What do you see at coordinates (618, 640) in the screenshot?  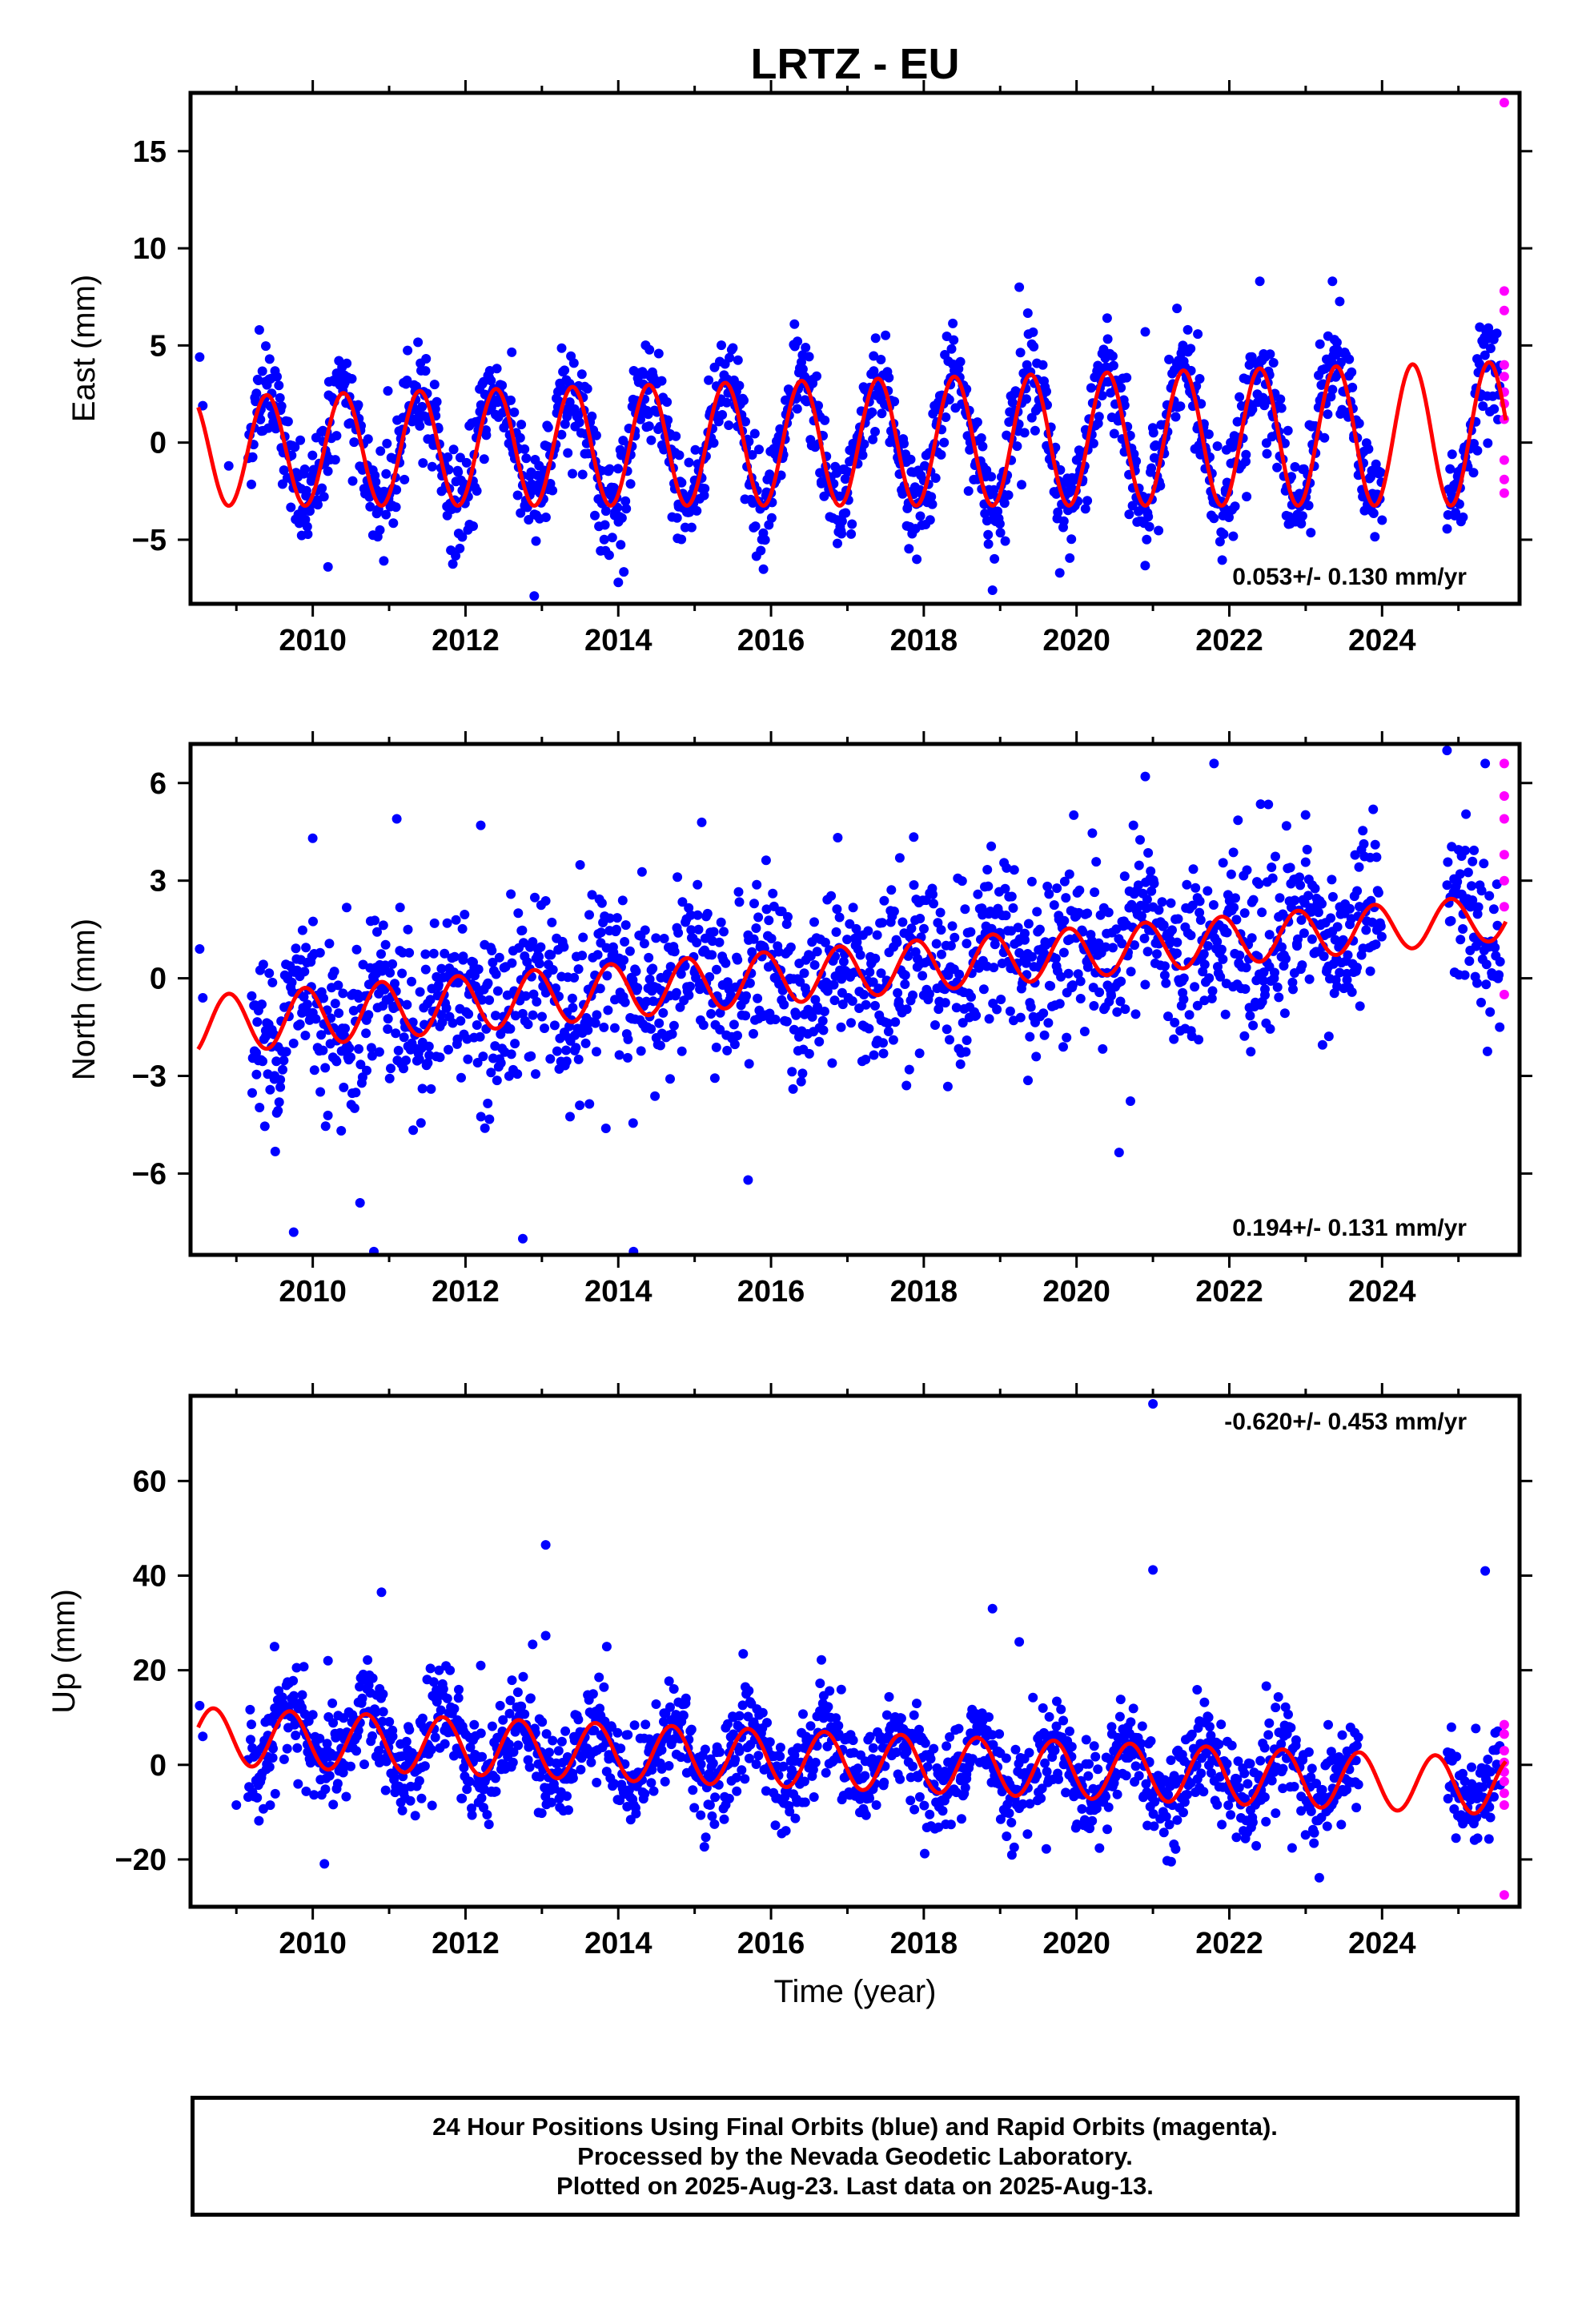 I see `east-x-tick-label: 2014` at bounding box center [618, 640].